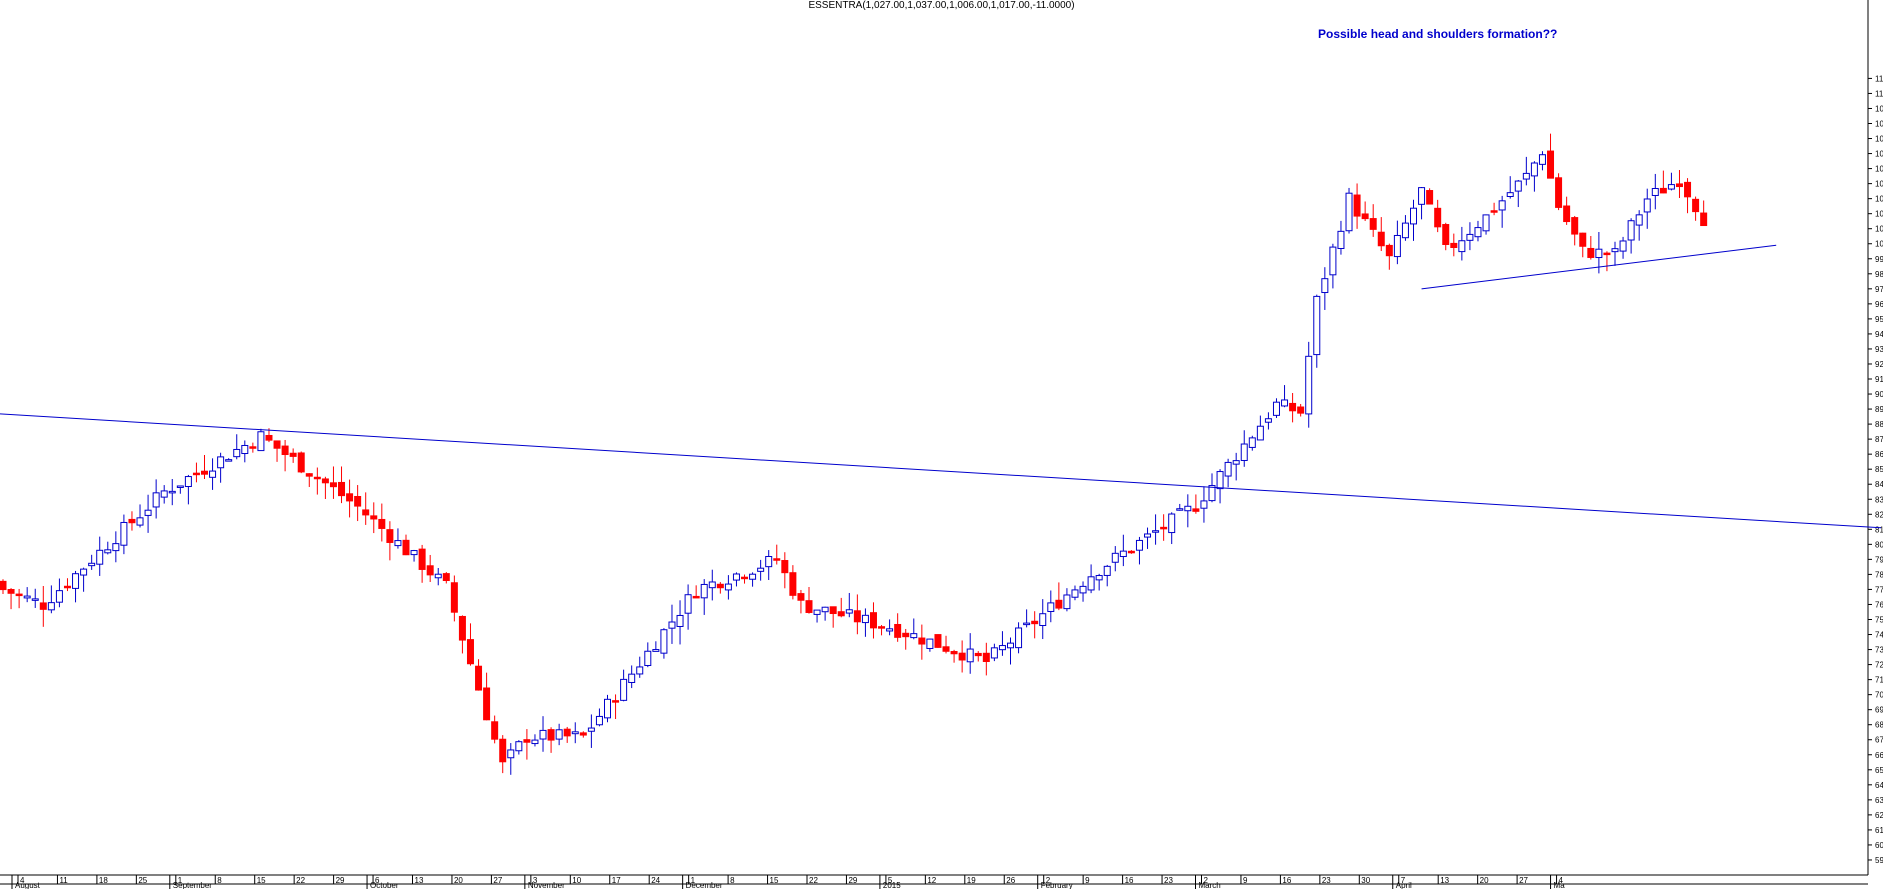  I want to click on y-tick-label: 610, so click(1879, 830).